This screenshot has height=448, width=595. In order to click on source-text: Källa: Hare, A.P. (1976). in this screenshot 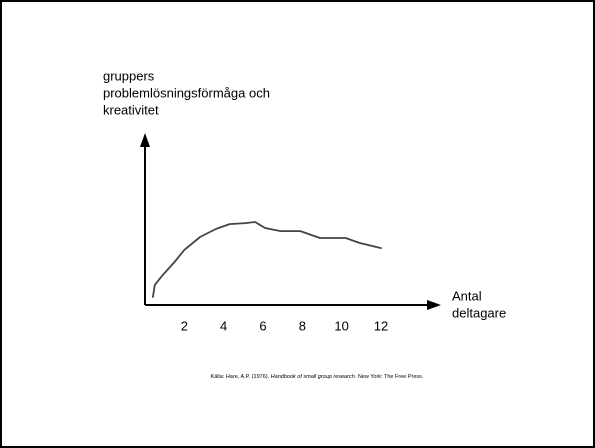, I will do `click(241, 377)`.